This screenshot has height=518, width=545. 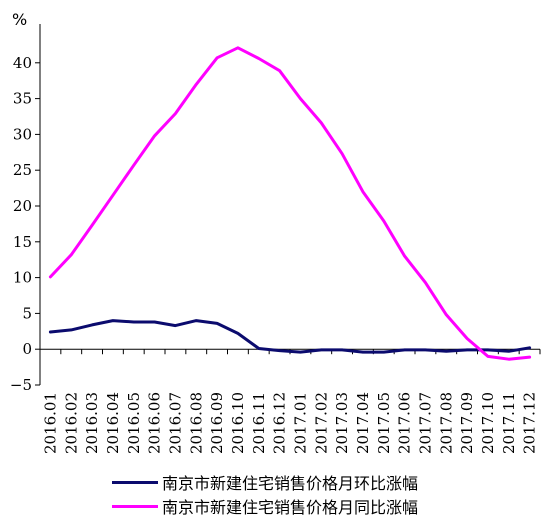 I want to click on x-tick-label: 2017.02, so click(x=321, y=423).